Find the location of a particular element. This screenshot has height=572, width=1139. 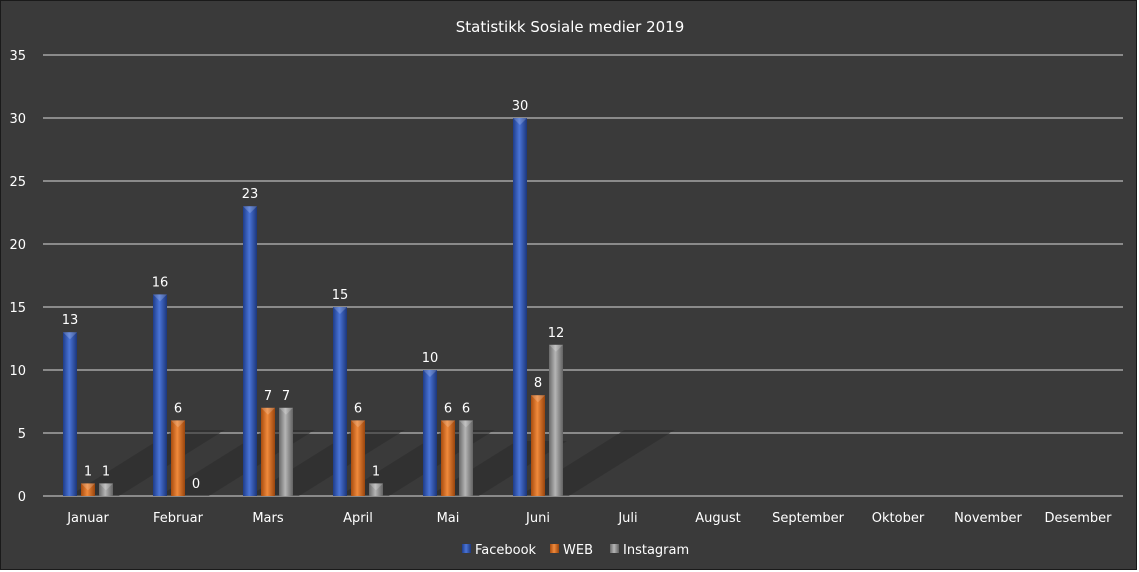

x-tick-label: April is located at coordinates (358, 518).